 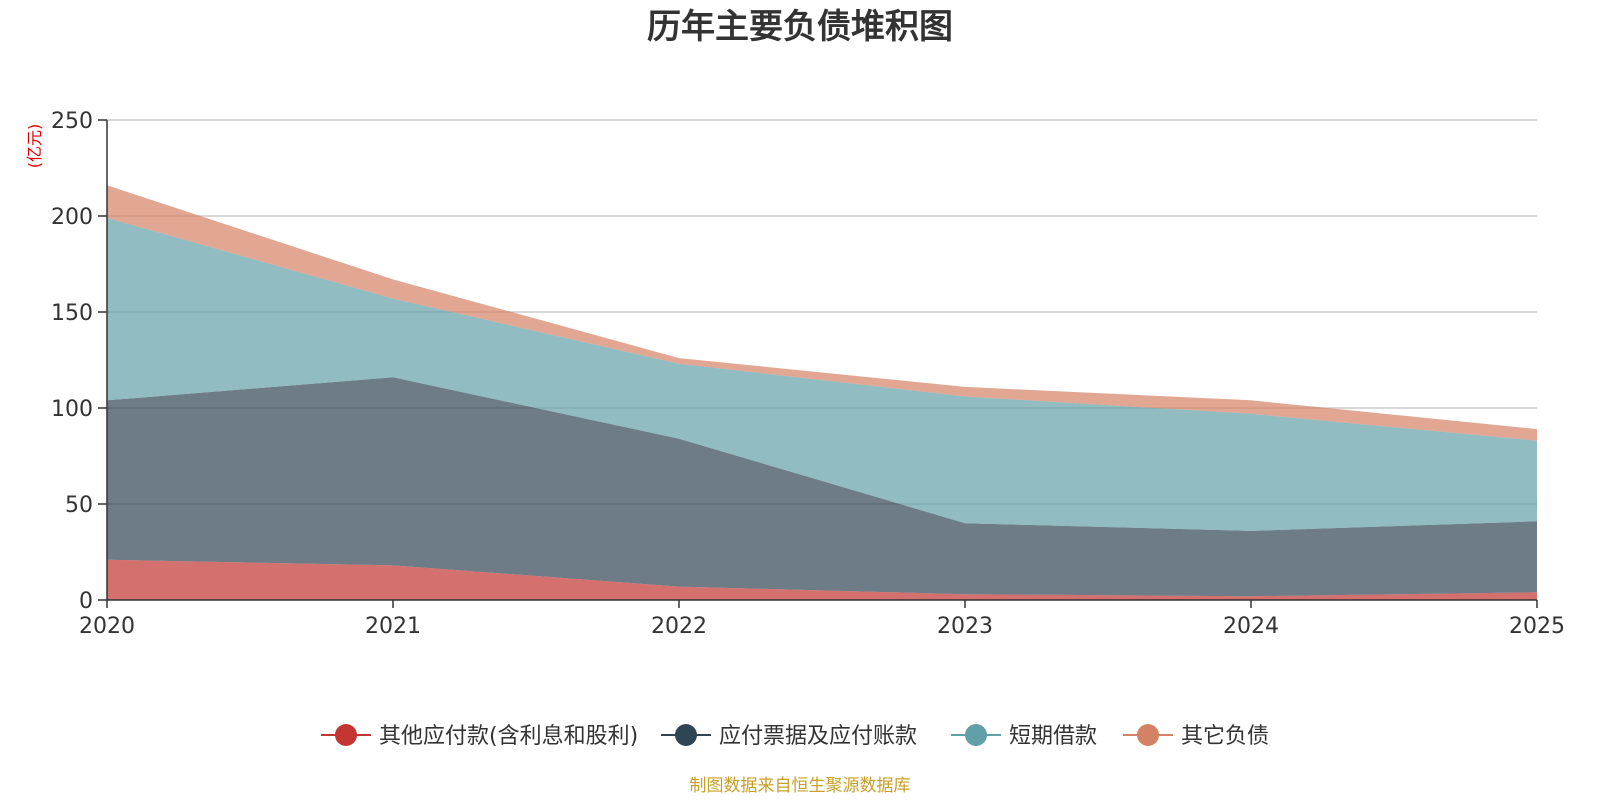 What do you see at coordinates (508, 736) in the screenshot?
I see `legend-label: 其他应付款(含利息和股利)` at bounding box center [508, 736].